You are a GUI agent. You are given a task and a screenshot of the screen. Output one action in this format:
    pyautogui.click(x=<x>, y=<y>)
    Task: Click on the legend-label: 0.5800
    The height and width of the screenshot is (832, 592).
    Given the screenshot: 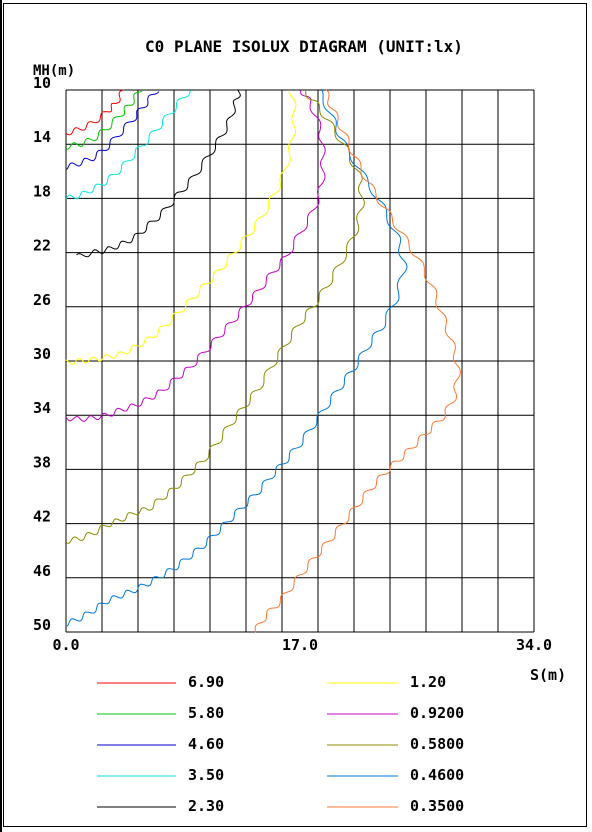 What is the action you would take?
    pyautogui.click(x=437, y=744)
    